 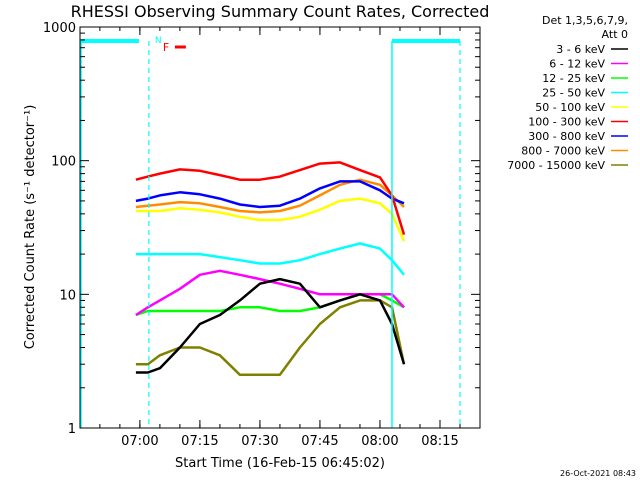 What do you see at coordinates (573, 78) in the screenshot?
I see `legend-label: 12 - 25 keV` at bounding box center [573, 78].